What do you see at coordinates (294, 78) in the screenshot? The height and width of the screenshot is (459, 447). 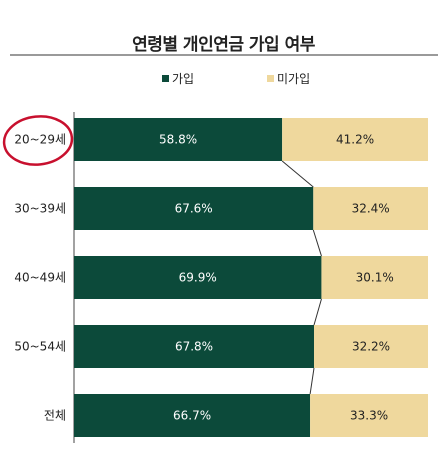 I see `legend-label-not-joined: 미가입` at bounding box center [294, 78].